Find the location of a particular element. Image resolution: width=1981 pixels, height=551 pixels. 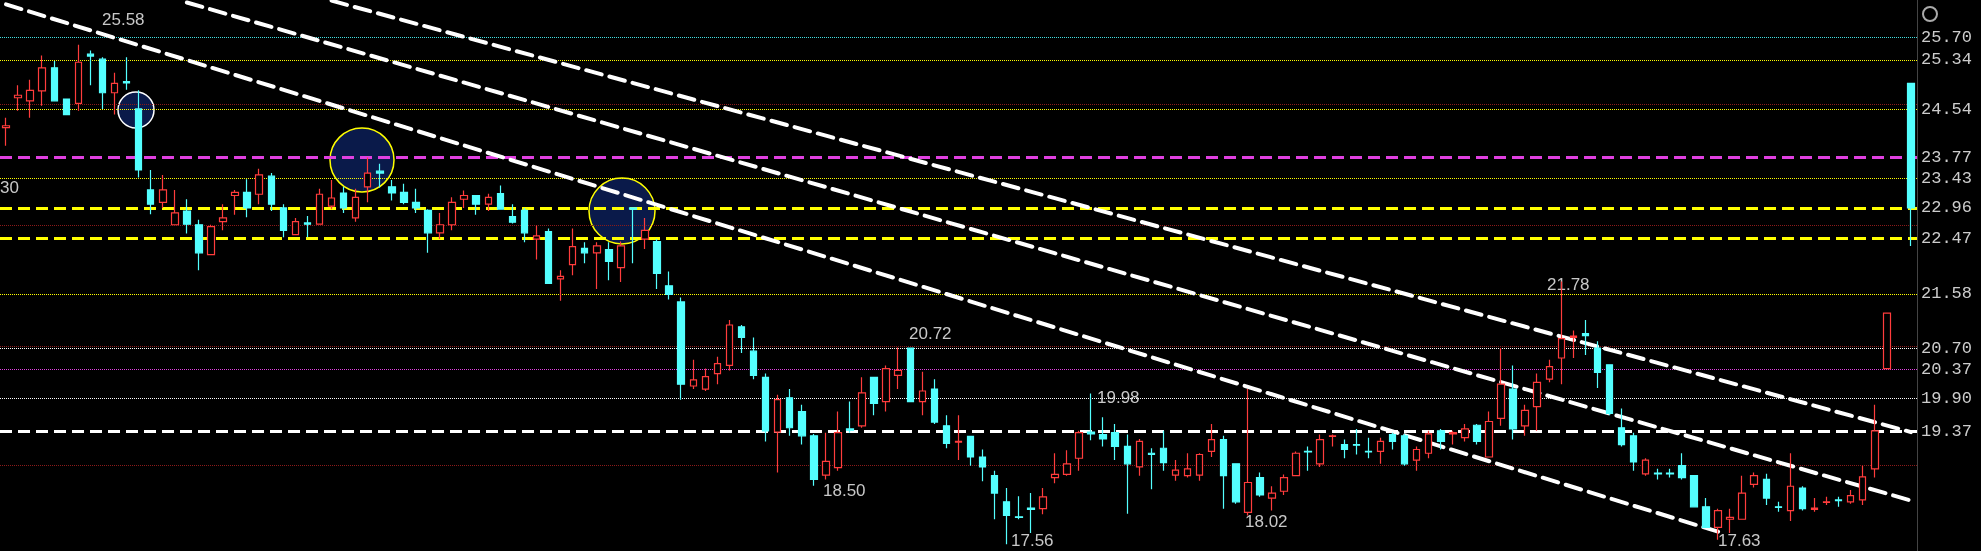

annotation: 20.72 is located at coordinates (930, 333).